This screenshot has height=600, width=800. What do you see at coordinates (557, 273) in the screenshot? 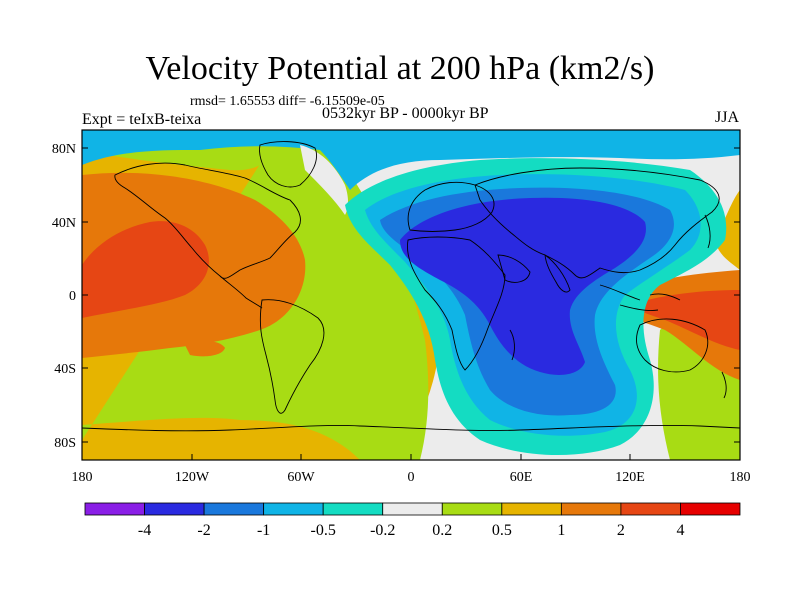
I see `coastline-india` at bounding box center [557, 273].